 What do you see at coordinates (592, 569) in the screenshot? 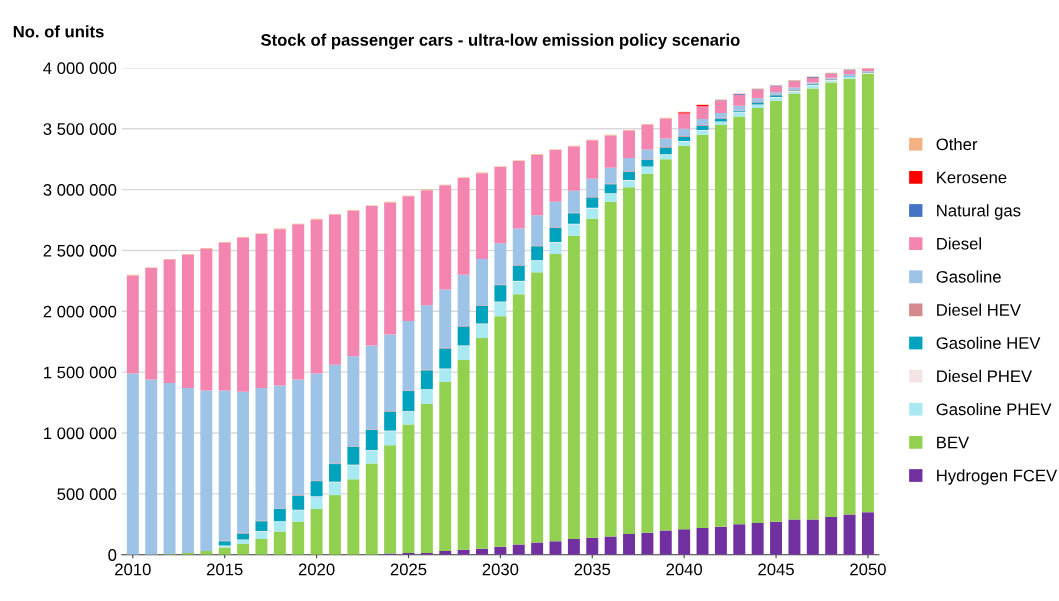
I see `x-tick-label: 2035` at bounding box center [592, 569].